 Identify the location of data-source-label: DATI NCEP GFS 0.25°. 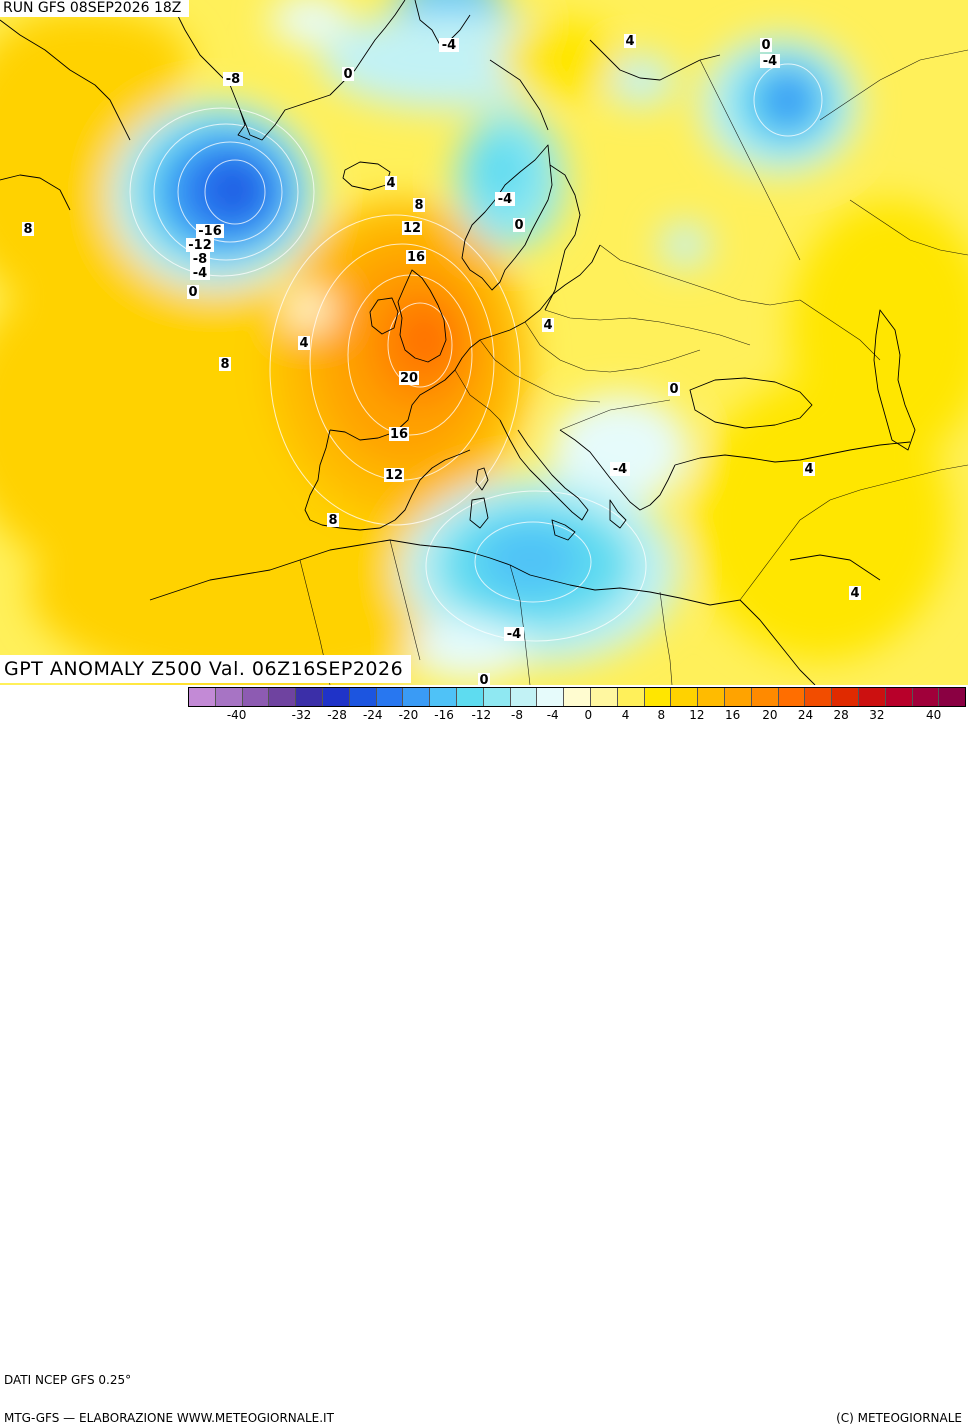
(68, 1380).